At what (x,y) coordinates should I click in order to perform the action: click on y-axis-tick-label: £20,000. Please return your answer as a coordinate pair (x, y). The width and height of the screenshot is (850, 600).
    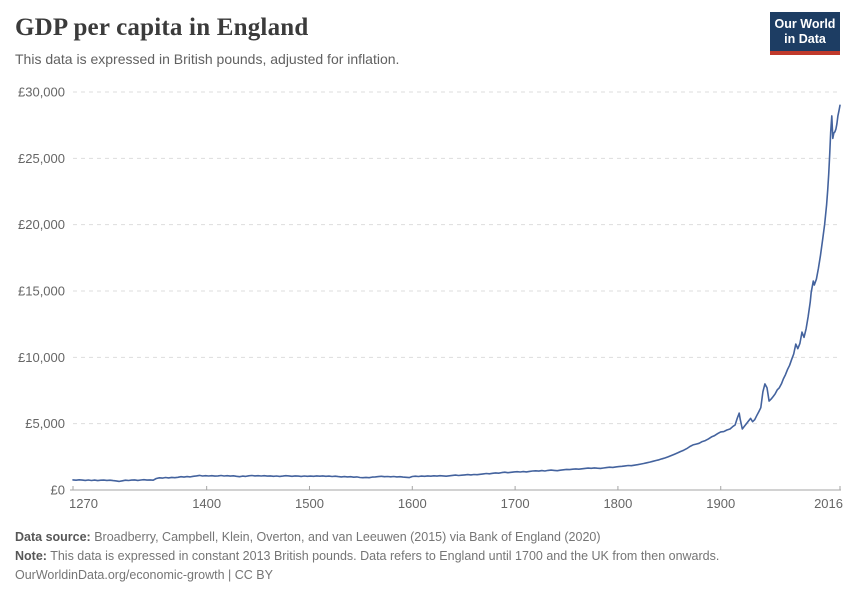
    Looking at the image, I should click on (41, 224).